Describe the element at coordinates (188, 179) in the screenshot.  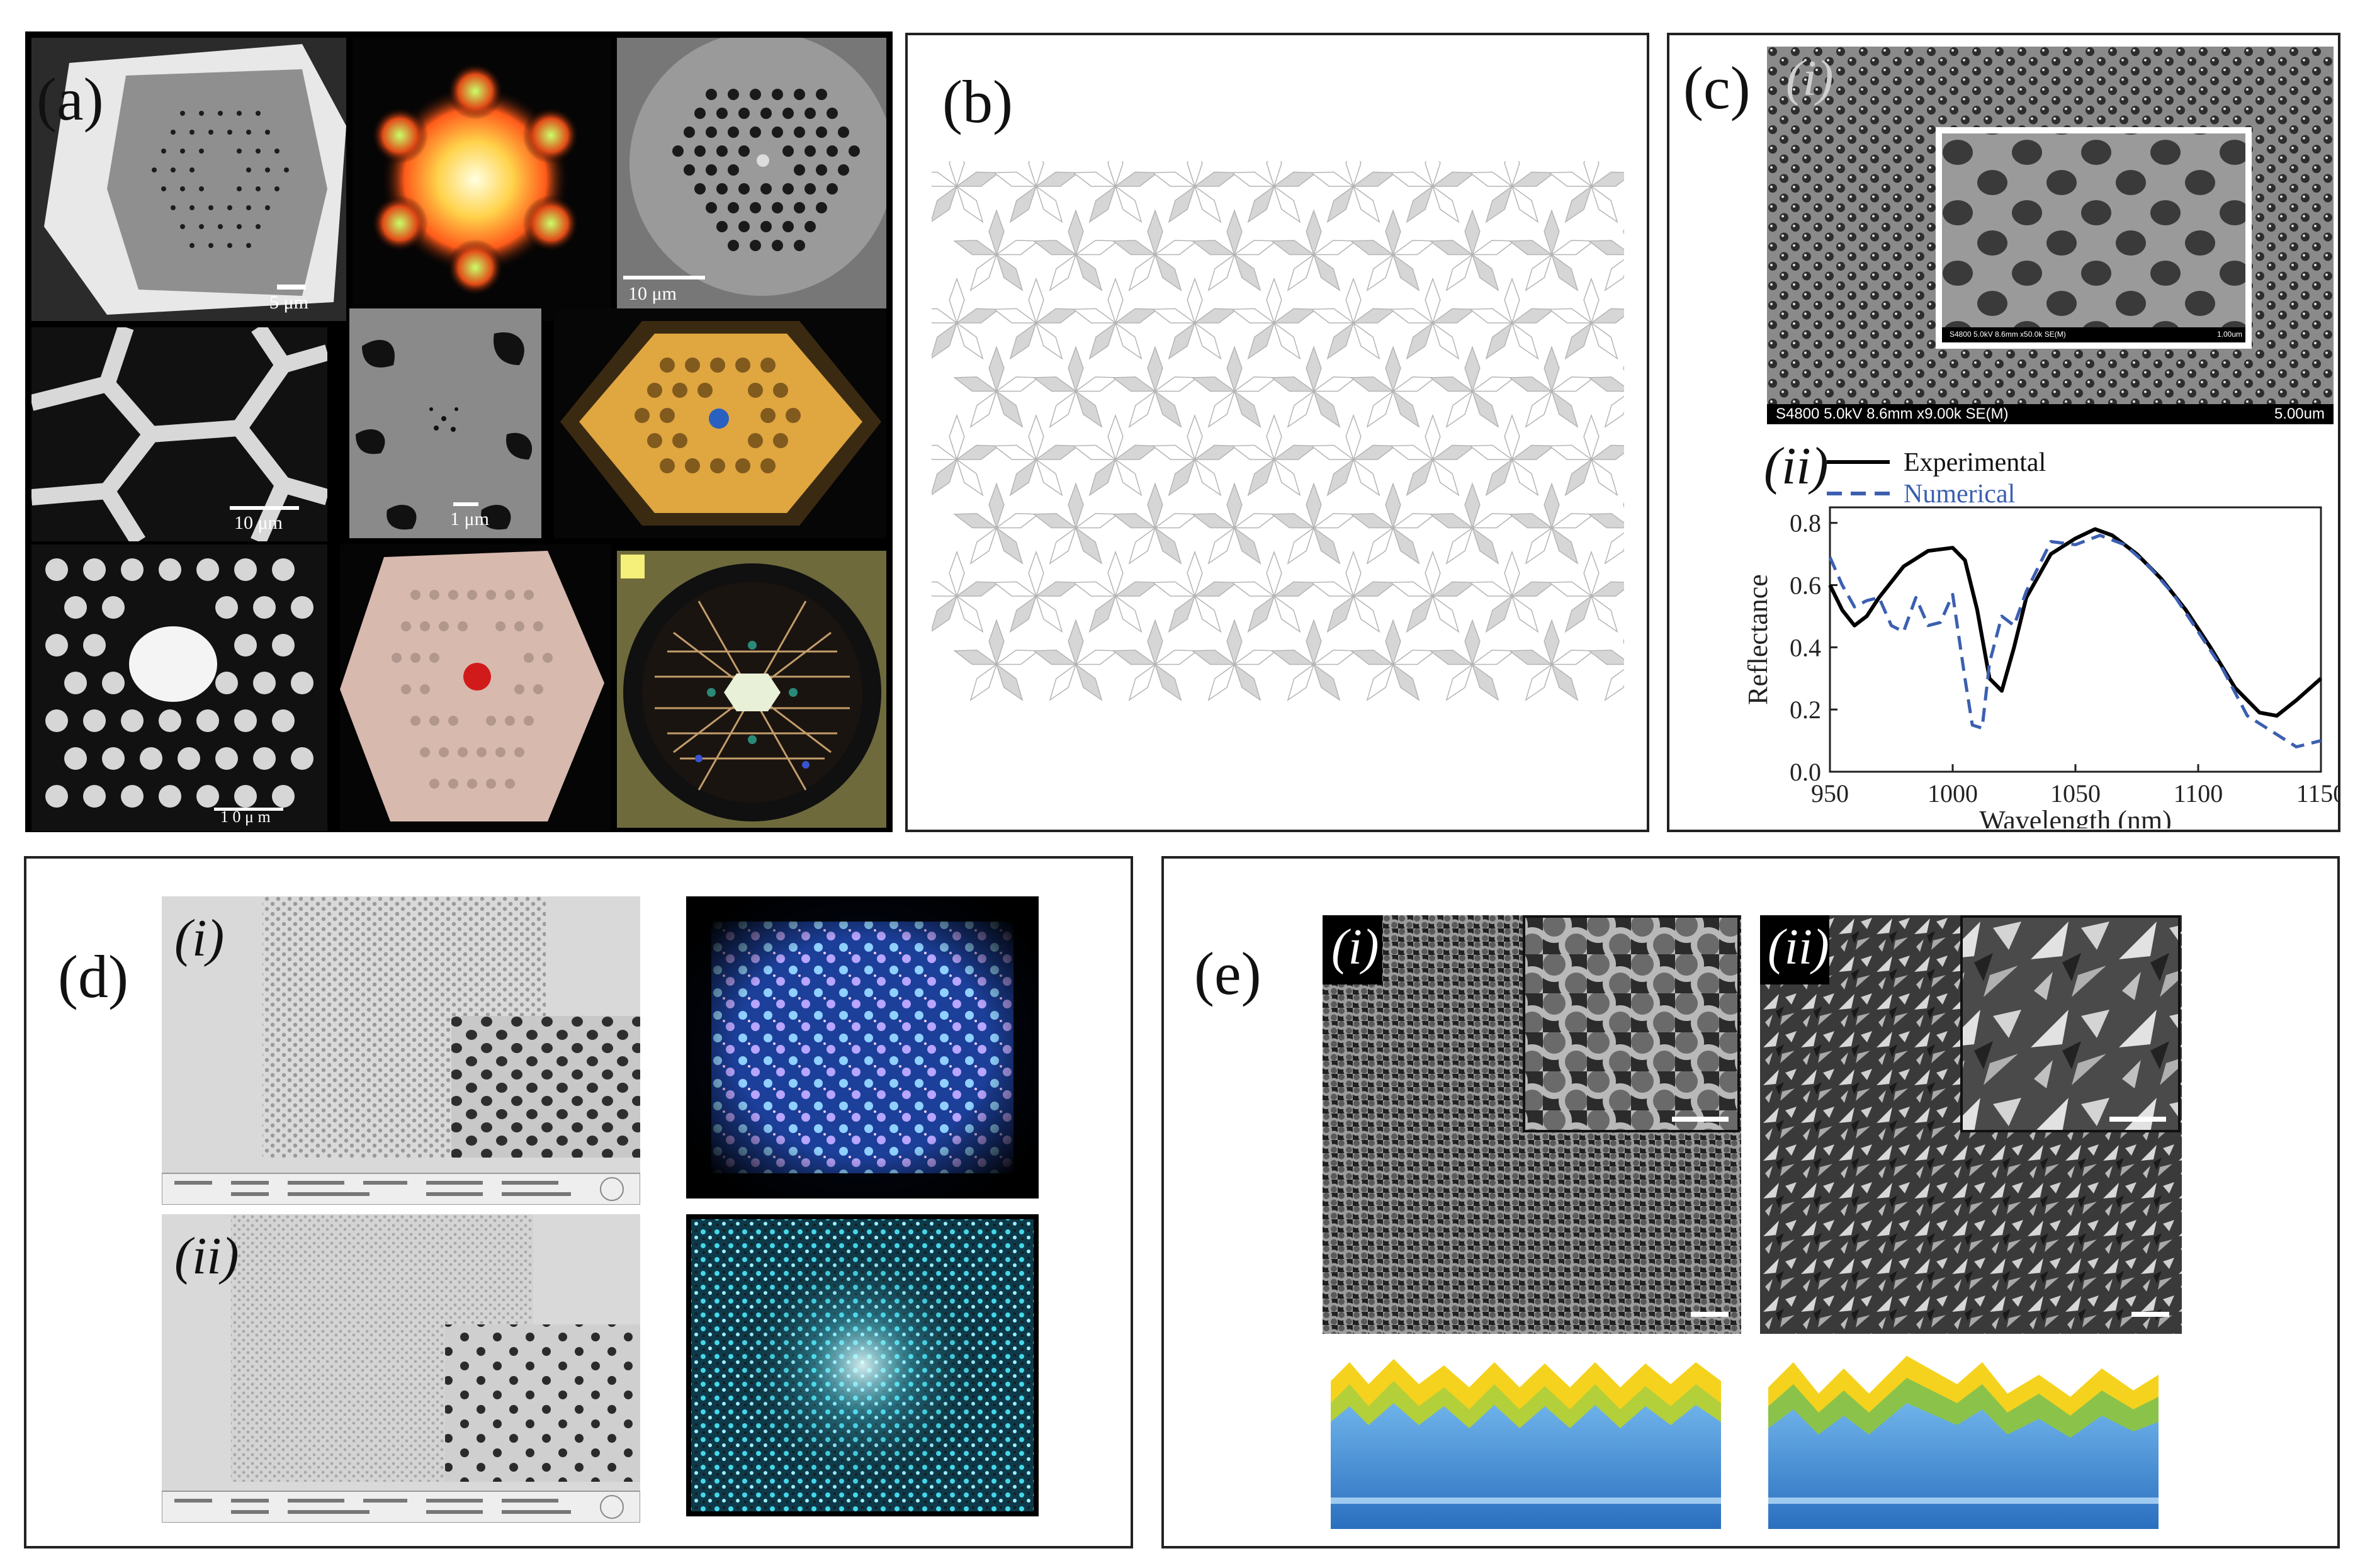
I see `hex-fiber-graphic` at that location.